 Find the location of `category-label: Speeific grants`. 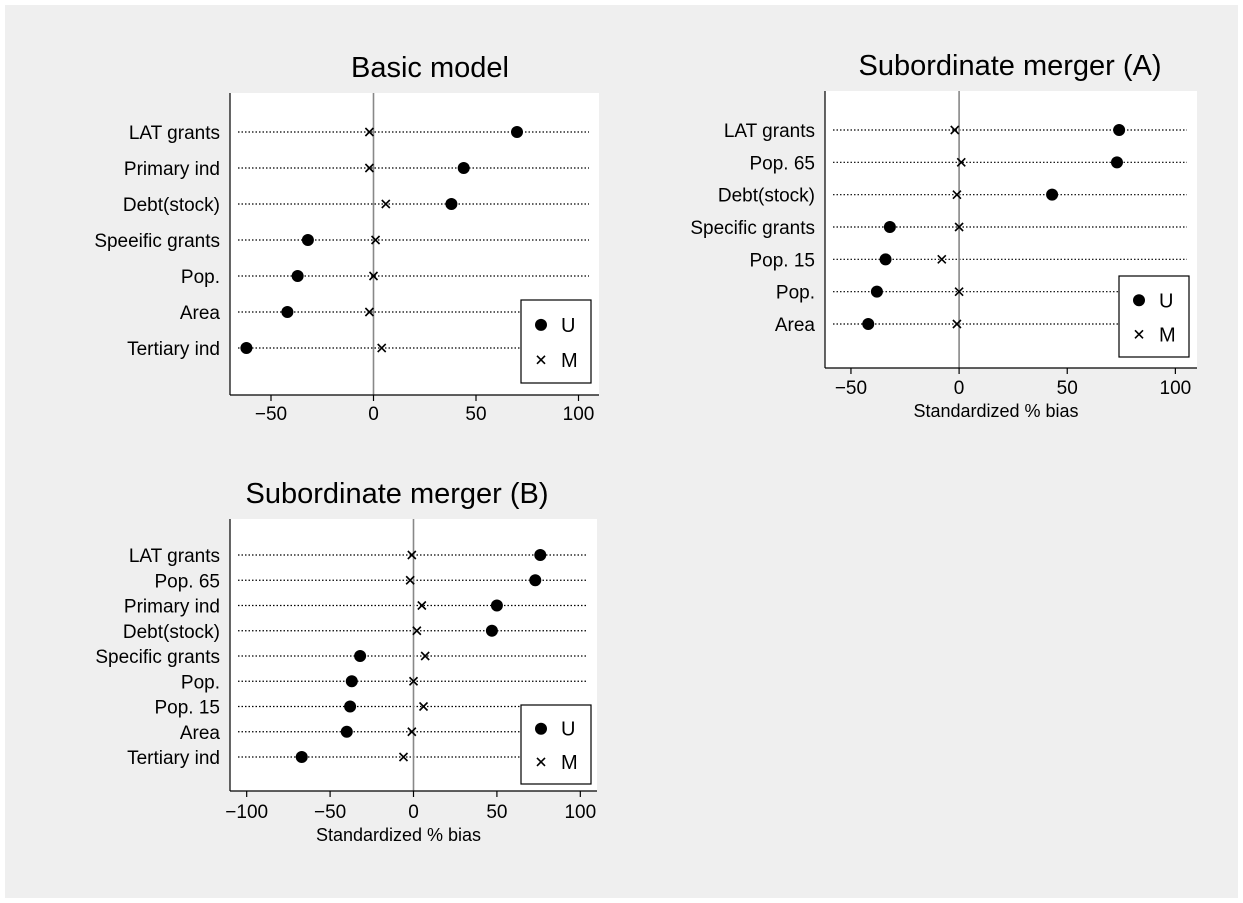

category-label: Speeific grants is located at coordinates (157, 241).